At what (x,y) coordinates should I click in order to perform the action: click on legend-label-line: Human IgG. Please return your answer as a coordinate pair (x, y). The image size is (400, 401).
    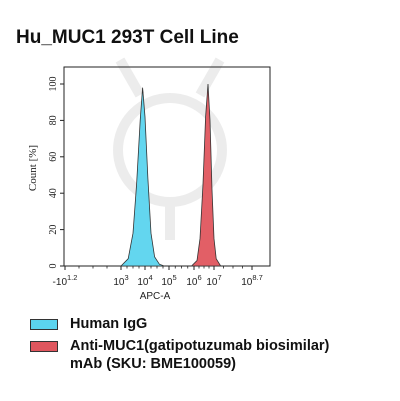
    Looking at the image, I should click on (109, 324).